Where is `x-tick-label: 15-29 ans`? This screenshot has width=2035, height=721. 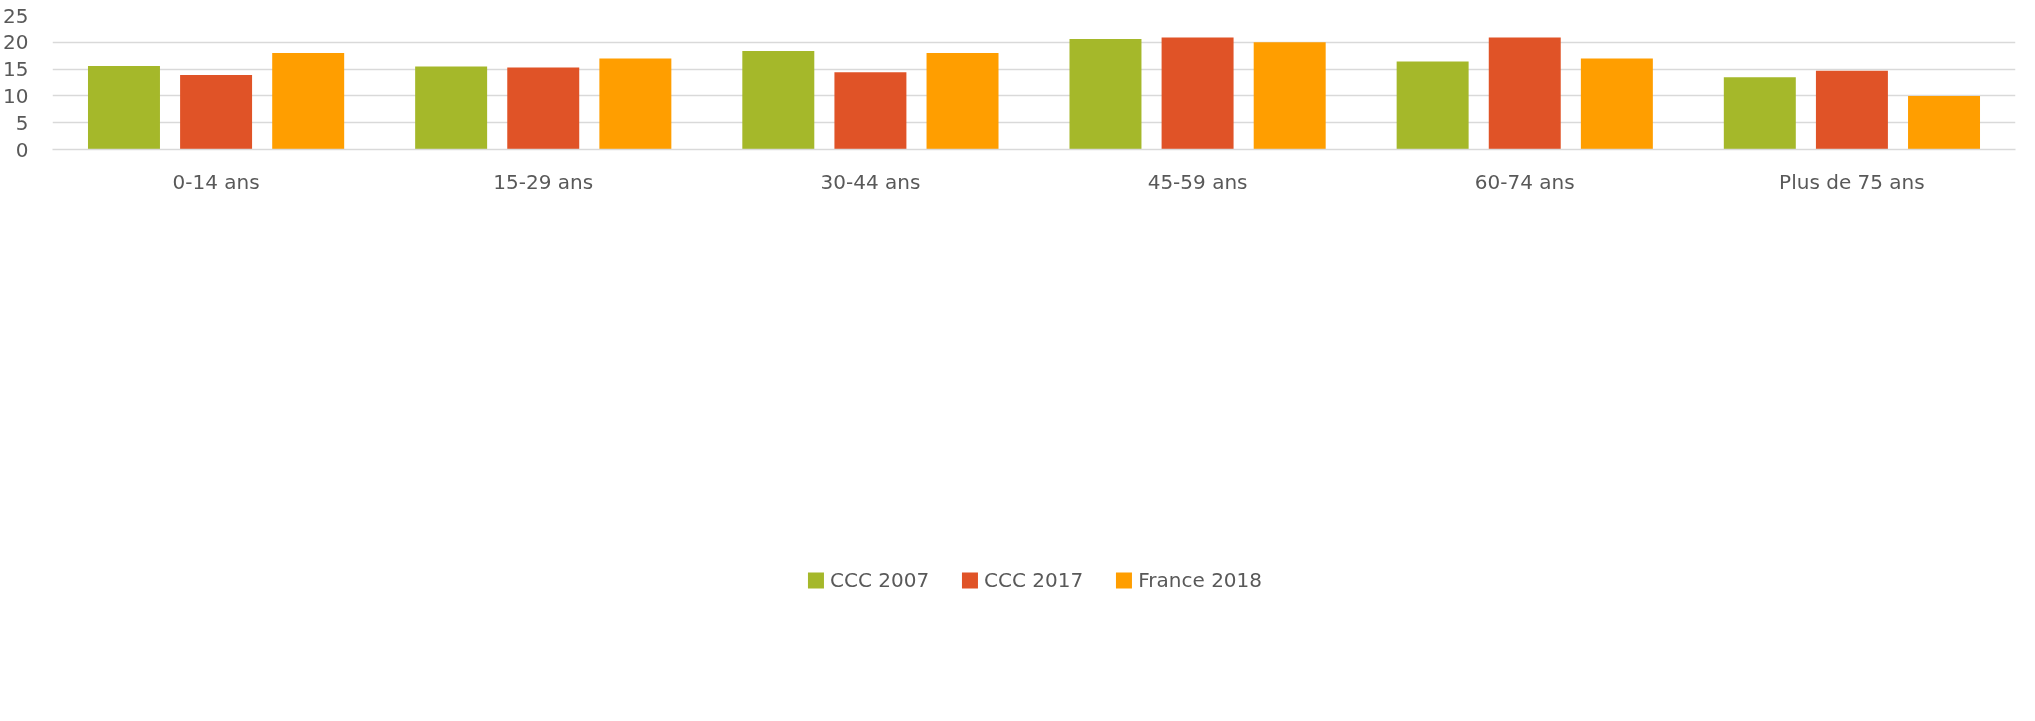 x-tick-label: 15-29 ans is located at coordinates (543, 181).